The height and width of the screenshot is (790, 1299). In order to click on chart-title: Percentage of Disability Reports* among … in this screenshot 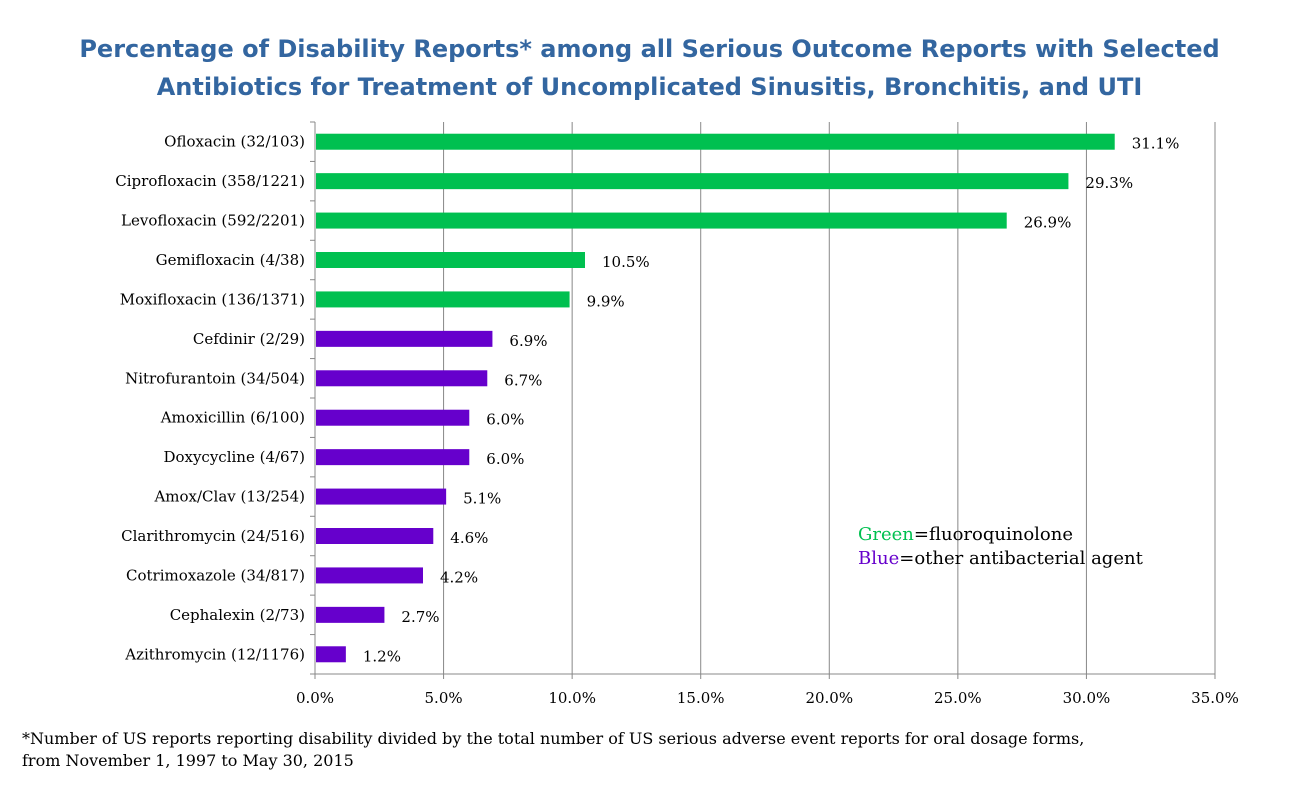, I will do `click(649, 68)`.